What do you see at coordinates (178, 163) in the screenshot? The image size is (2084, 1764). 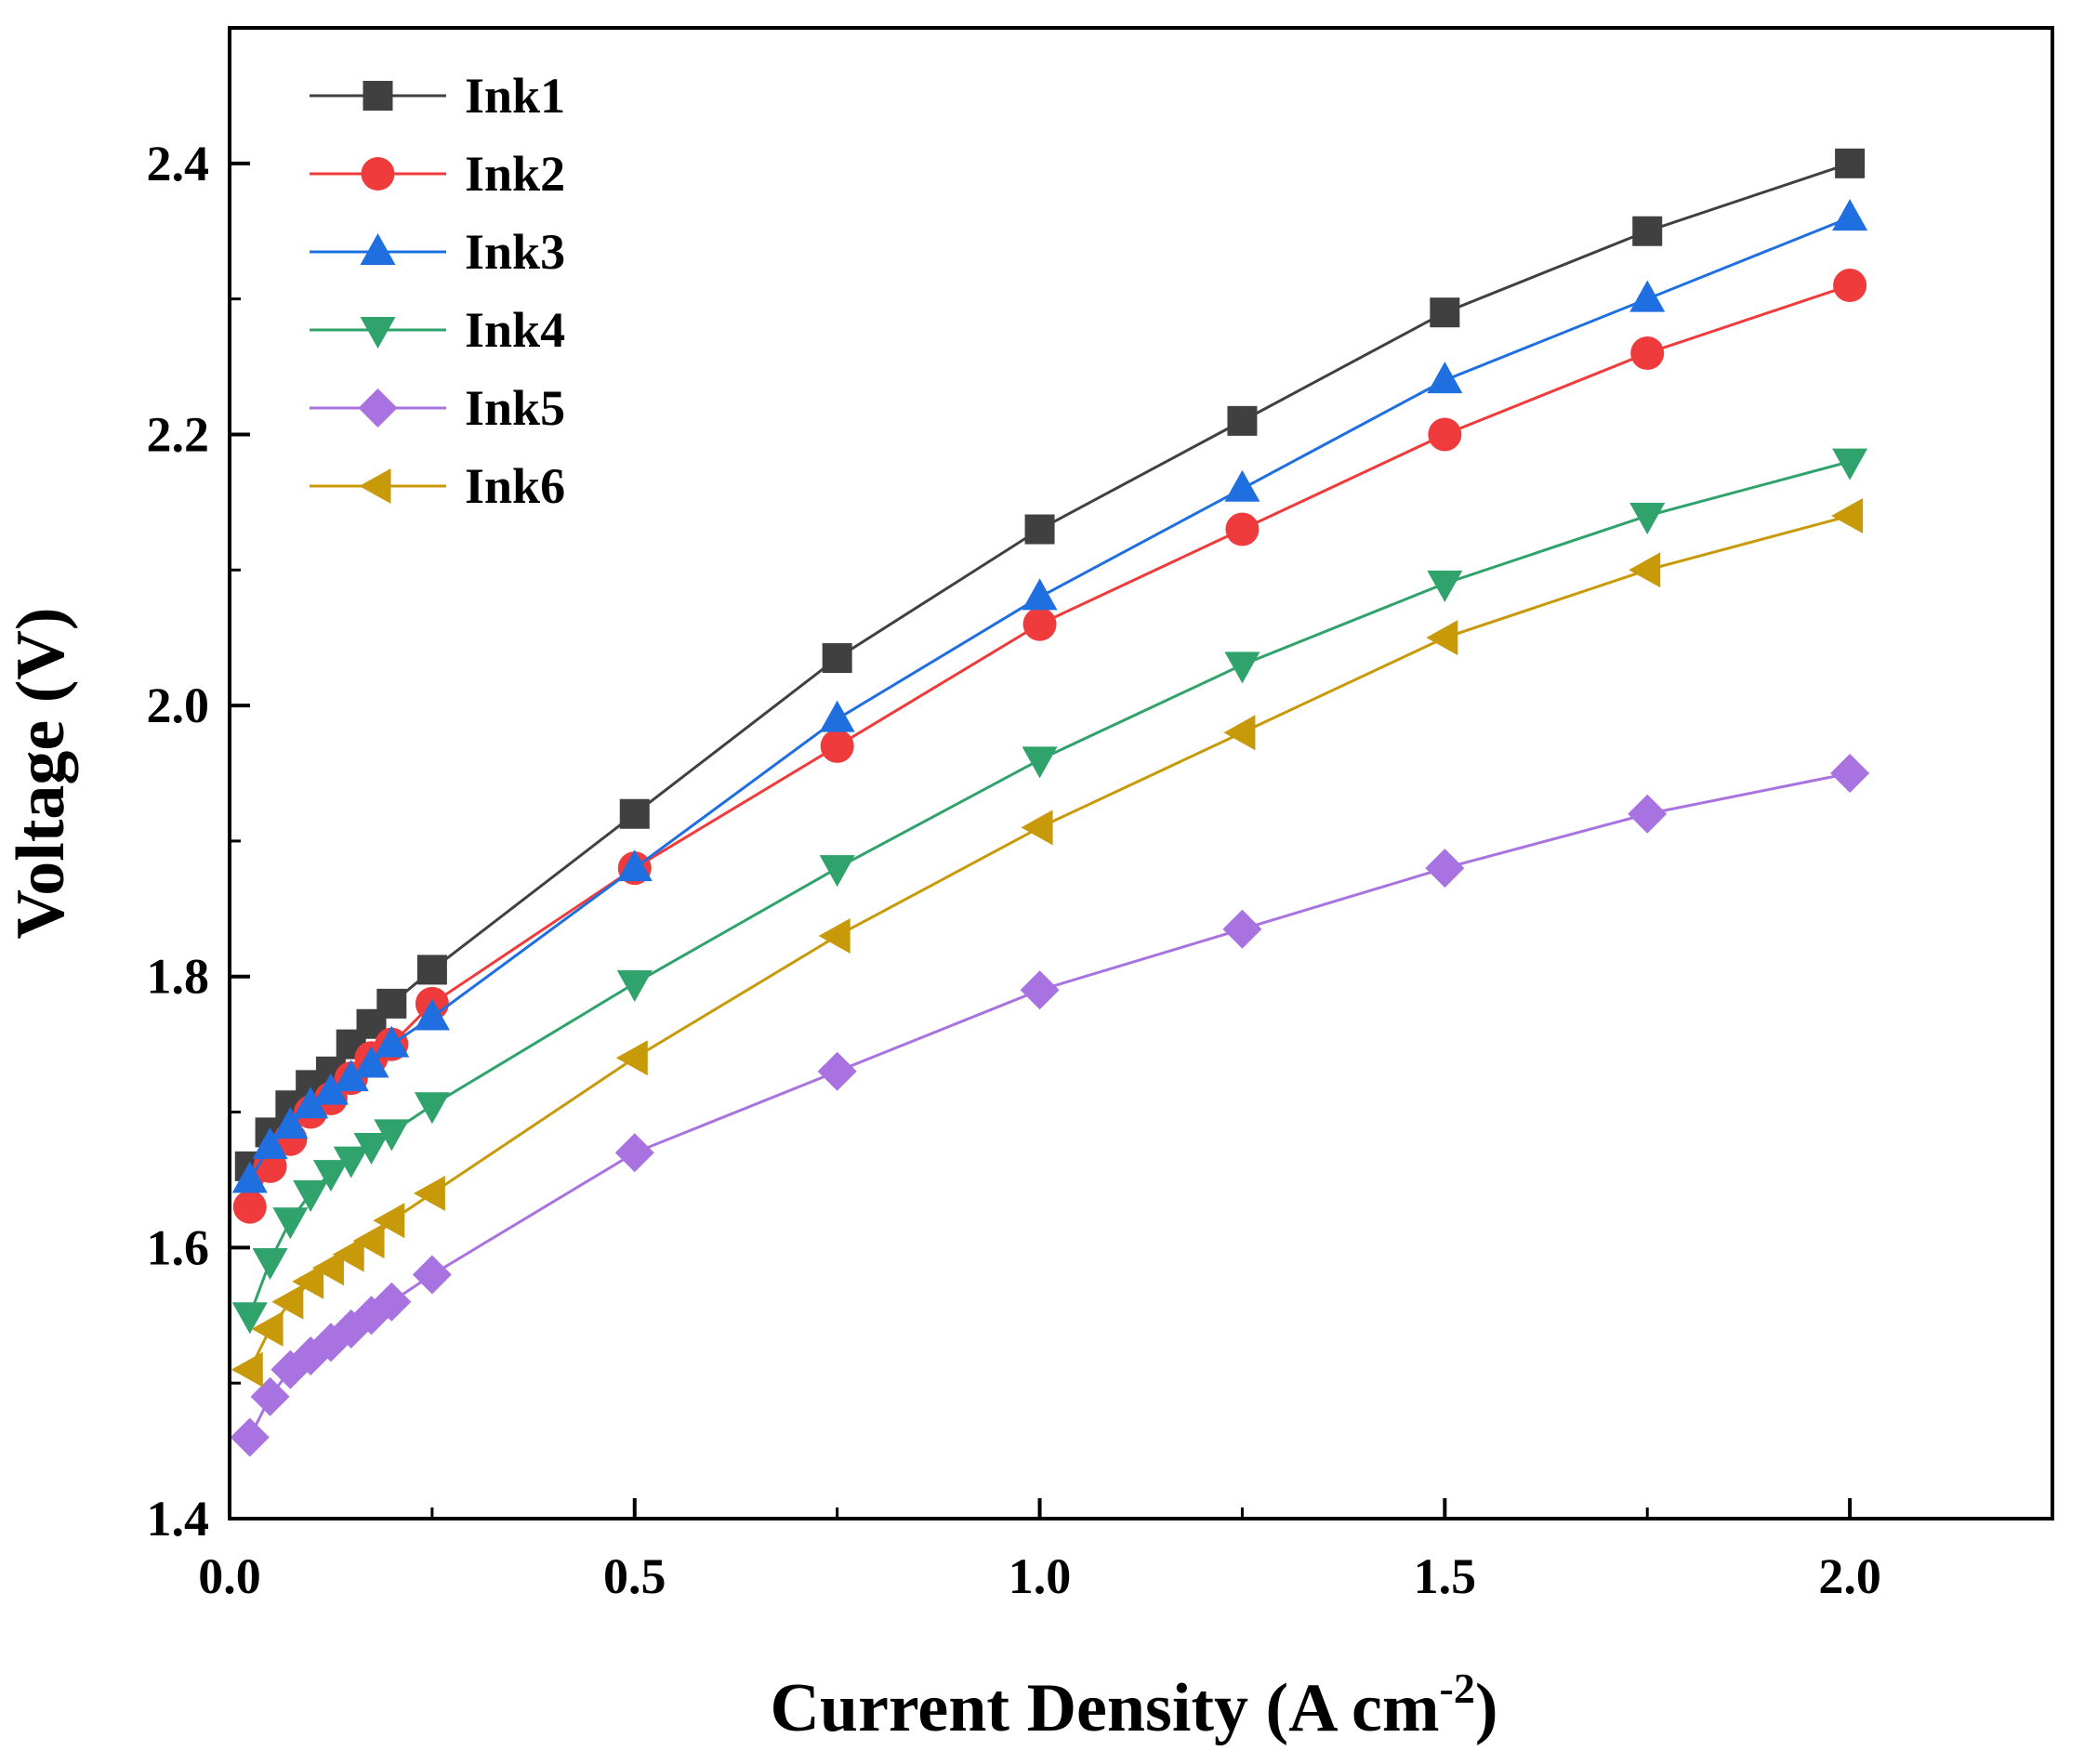 I see `y-tick-label: 2.4` at bounding box center [178, 163].